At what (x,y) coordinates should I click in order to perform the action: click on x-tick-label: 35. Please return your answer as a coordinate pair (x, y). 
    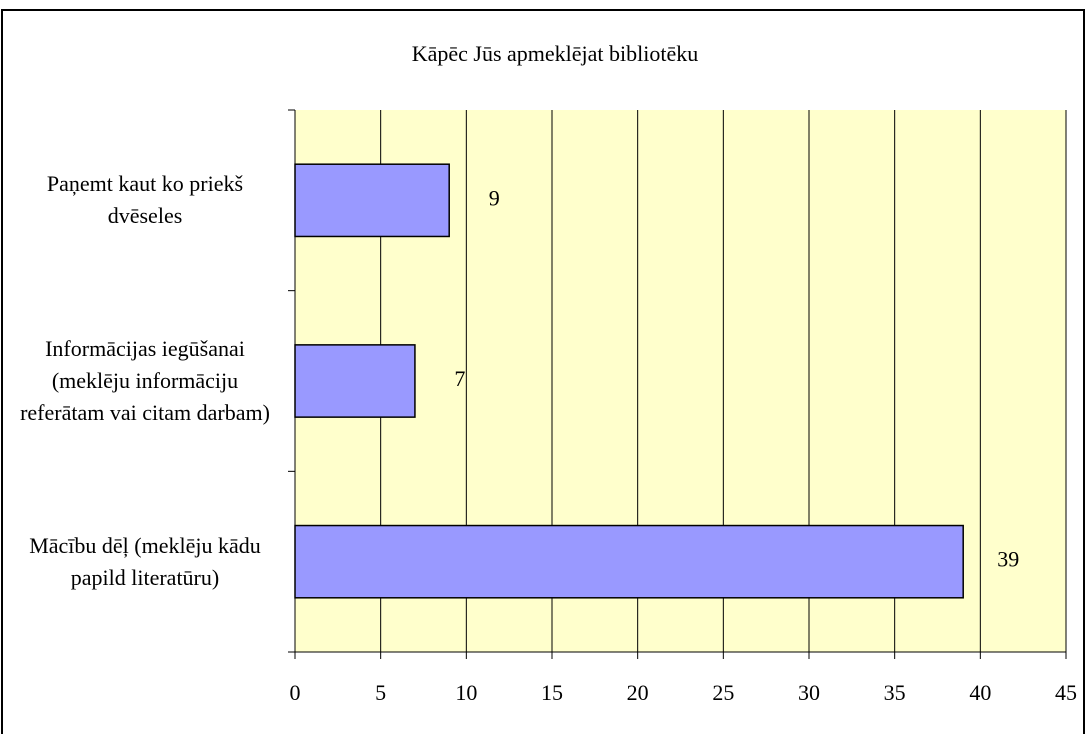
    Looking at the image, I should click on (895, 692).